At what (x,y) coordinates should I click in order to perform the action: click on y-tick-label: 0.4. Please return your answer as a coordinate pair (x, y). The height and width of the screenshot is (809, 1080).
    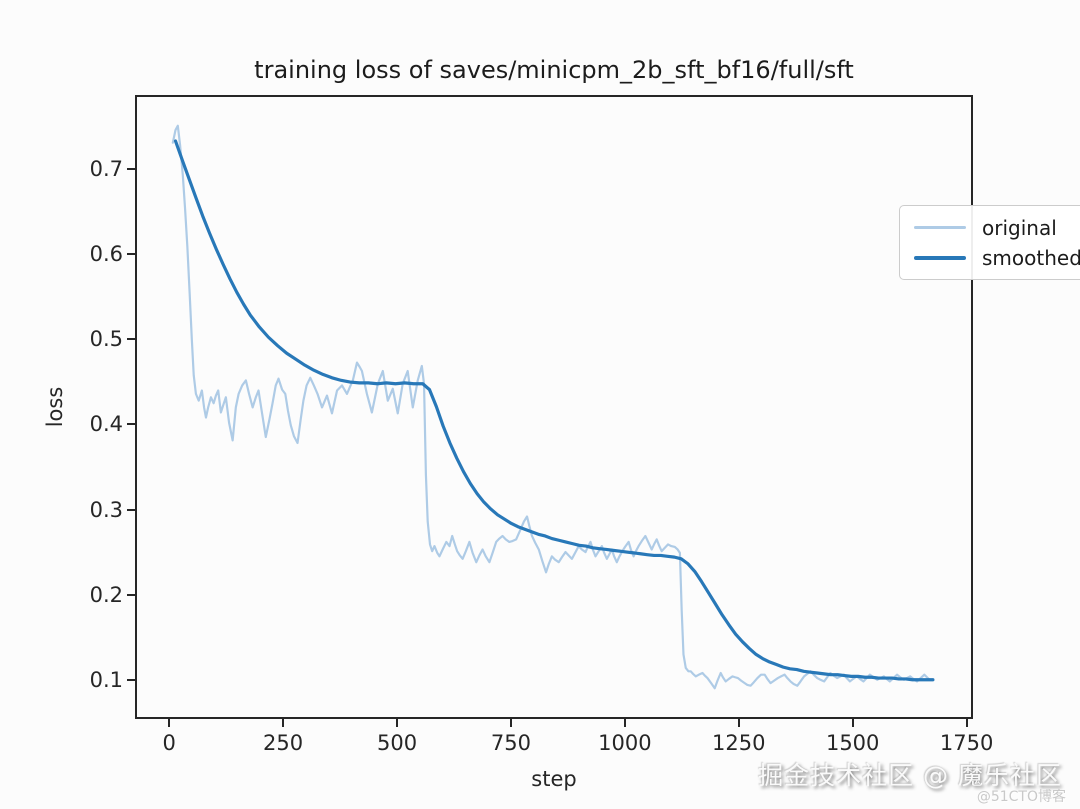
    Looking at the image, I should click on (106, 424).